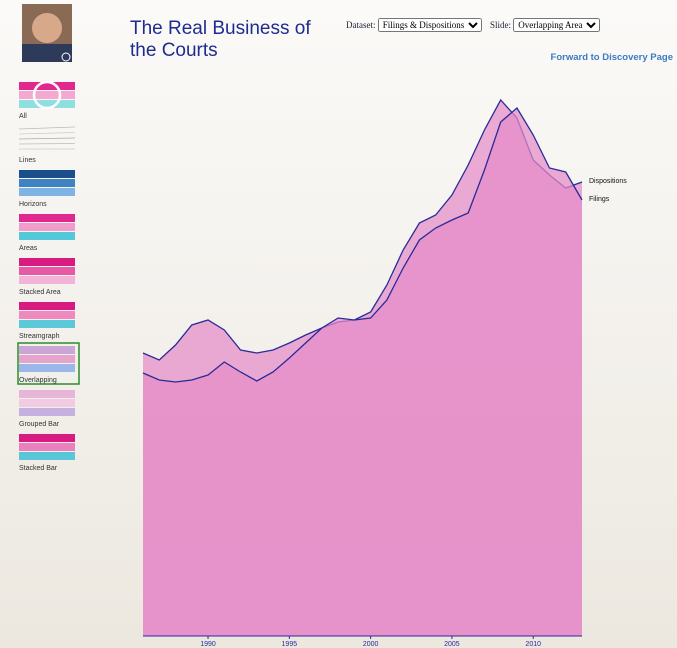  I want to click on slide-label: Slide:, so click(501, 25).